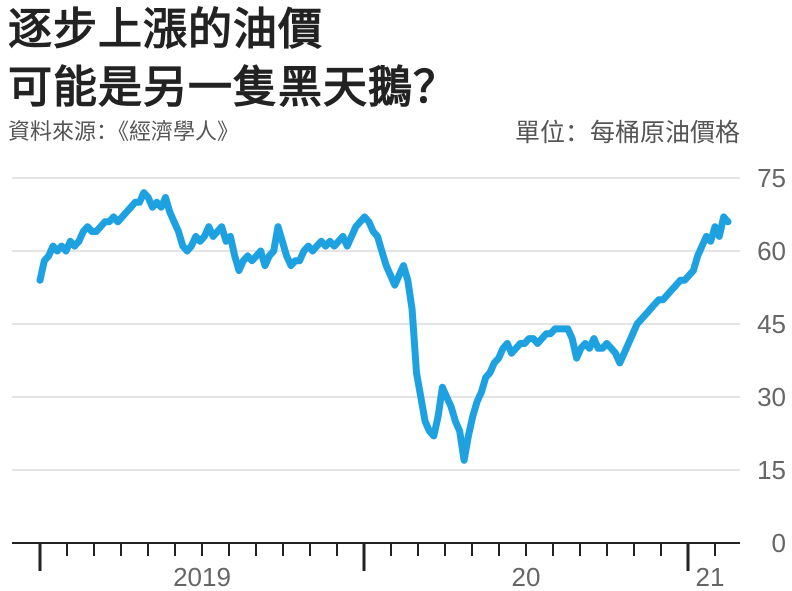  What do you see at coordinates (771, 397) in the screenshot?
I see `y-tick-label: 30` at bounding box center [771, 397].